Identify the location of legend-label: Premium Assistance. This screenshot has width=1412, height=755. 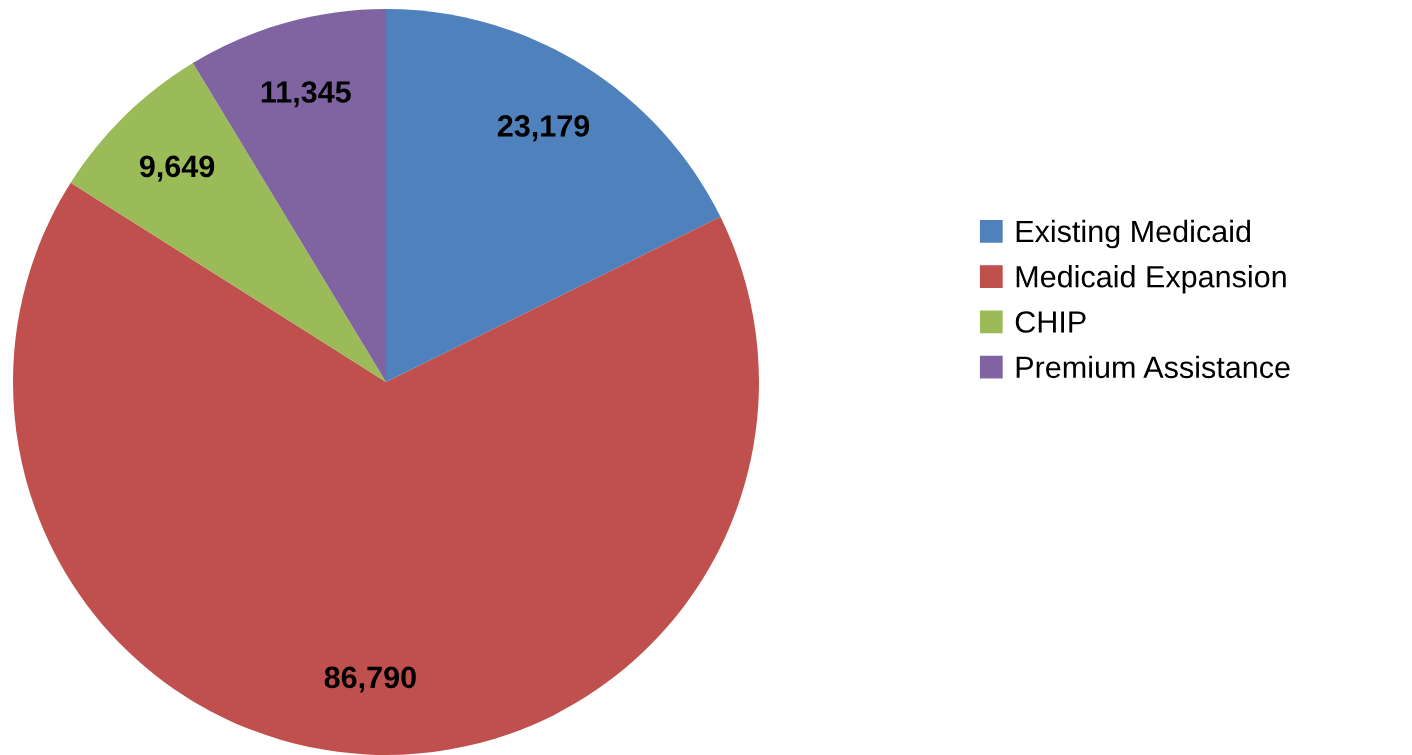
(1153, 367).